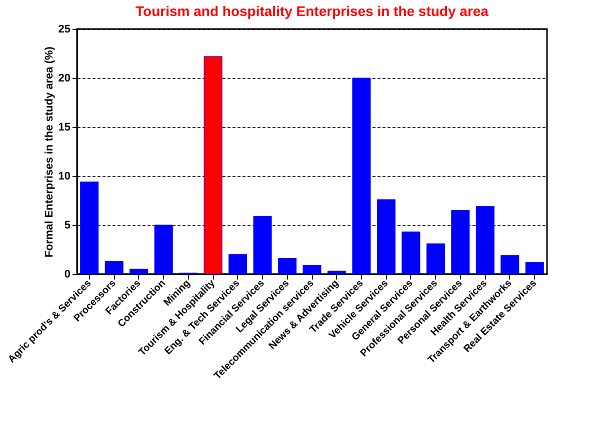  What do you see at coordinates (49, 152) in the screenshot?
I see `y-axis-title: Formal Enterprises in the study area (%)` at bounding box center [49, 152].